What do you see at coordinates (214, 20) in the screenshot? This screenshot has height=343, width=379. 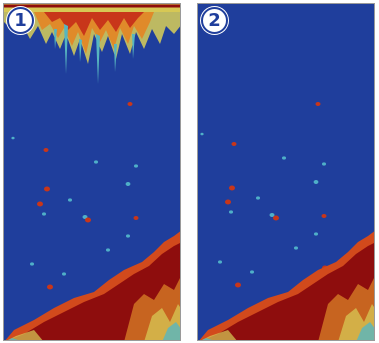 I see `panel-number-badge-2: 2` at bounding box center [214, 20].